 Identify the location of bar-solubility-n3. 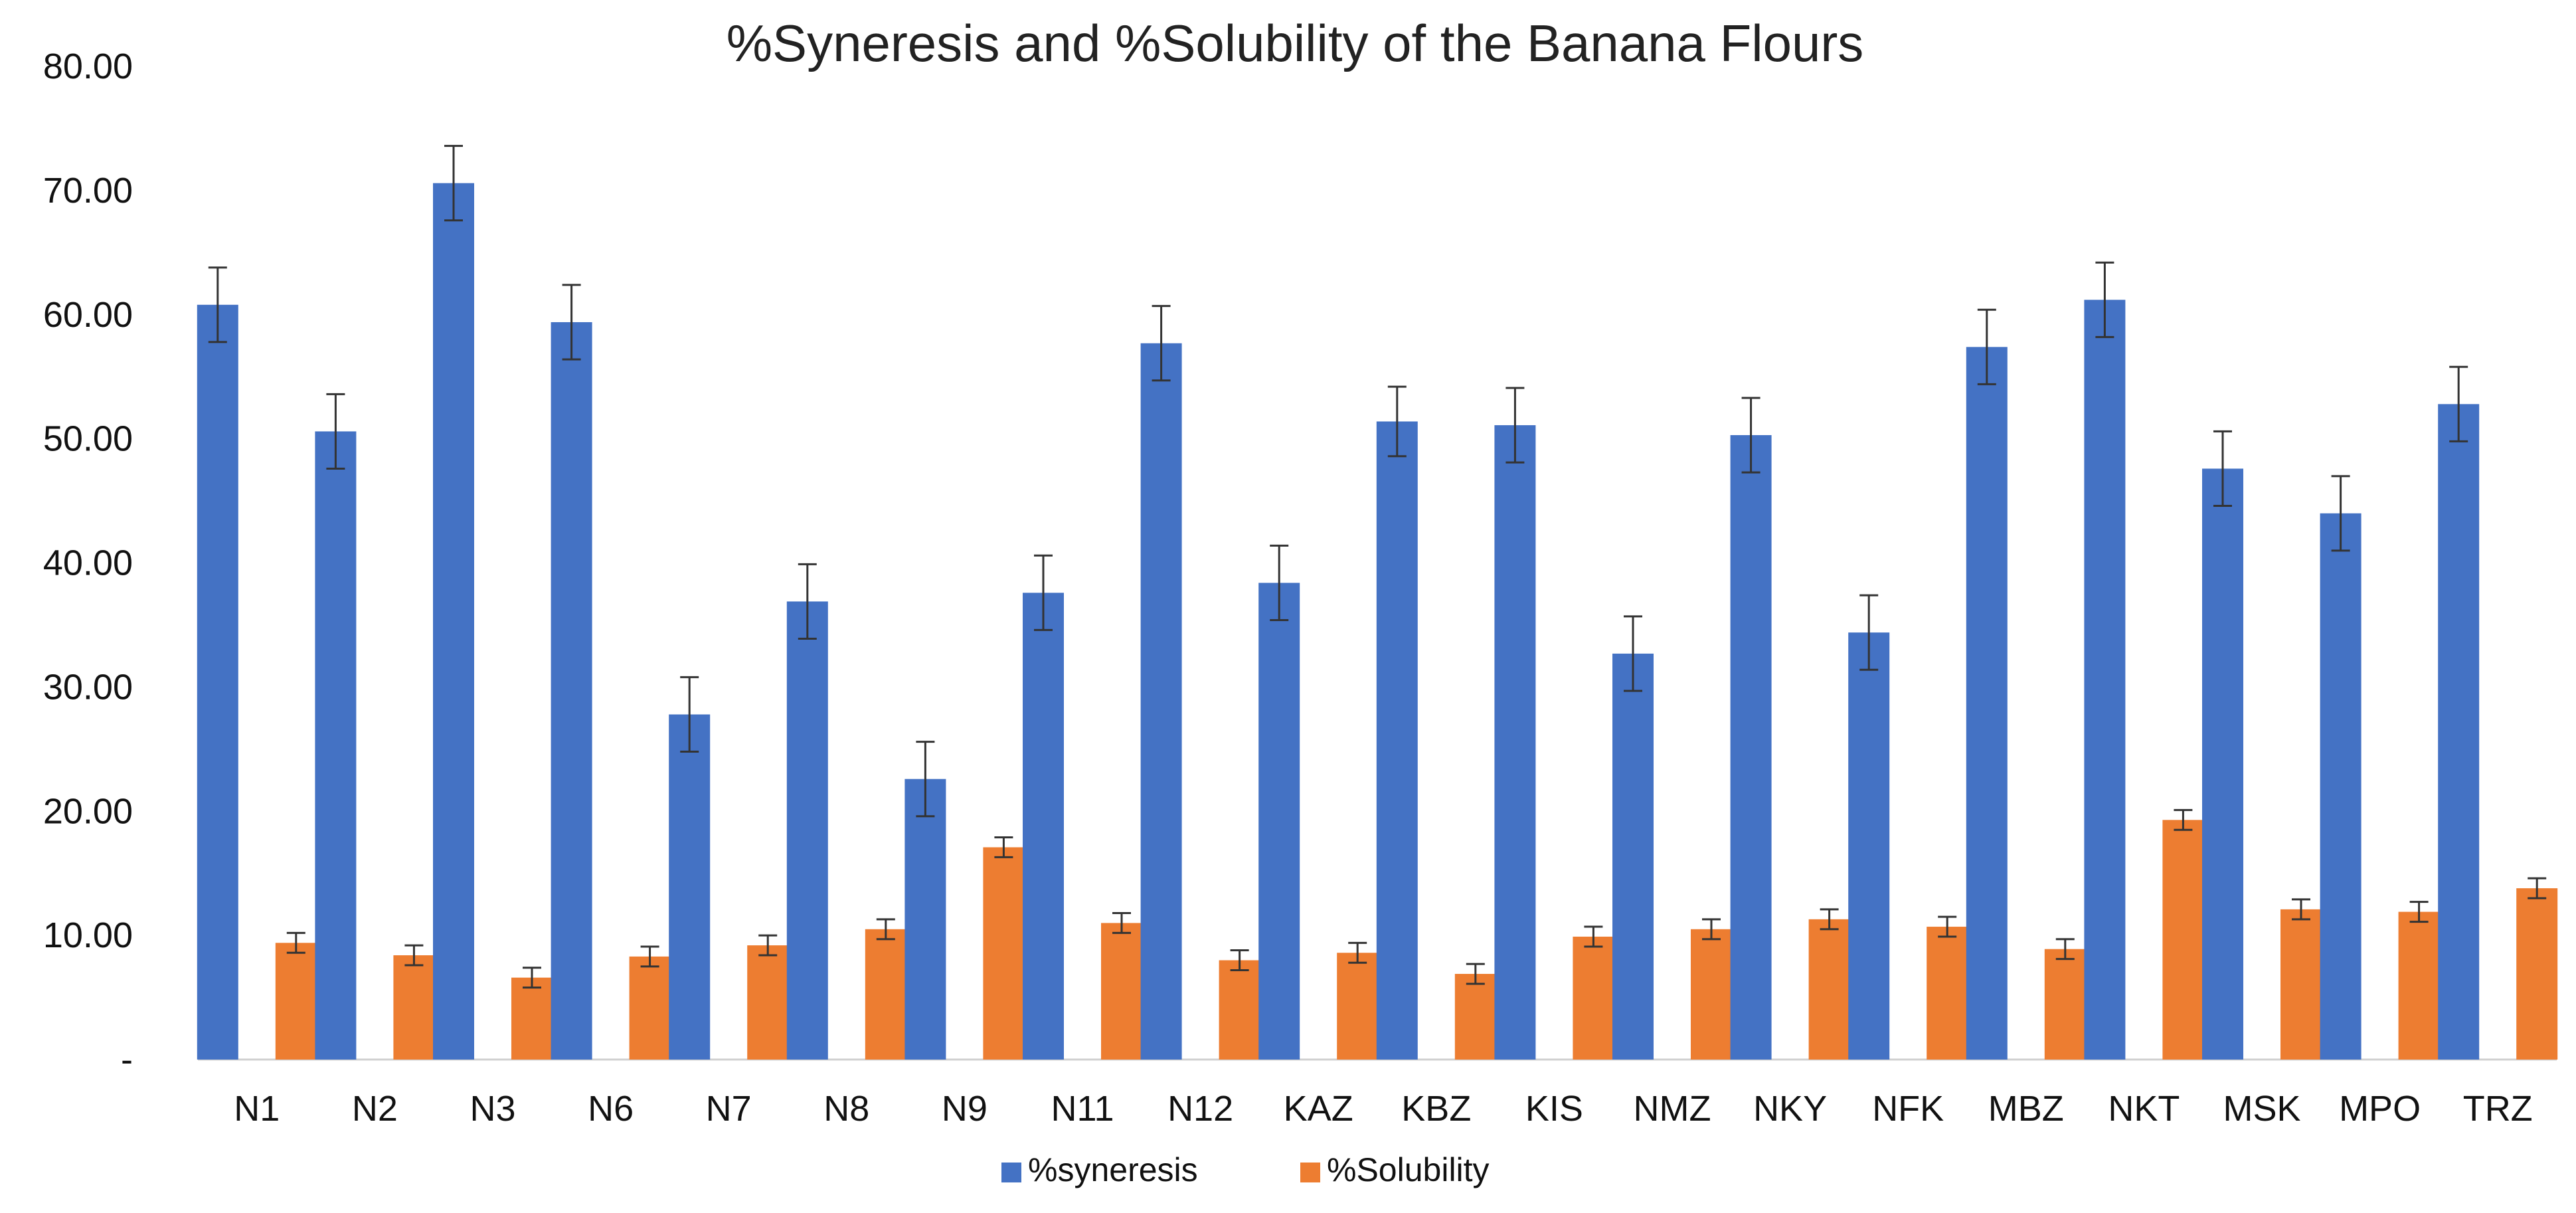
(532, 1018).